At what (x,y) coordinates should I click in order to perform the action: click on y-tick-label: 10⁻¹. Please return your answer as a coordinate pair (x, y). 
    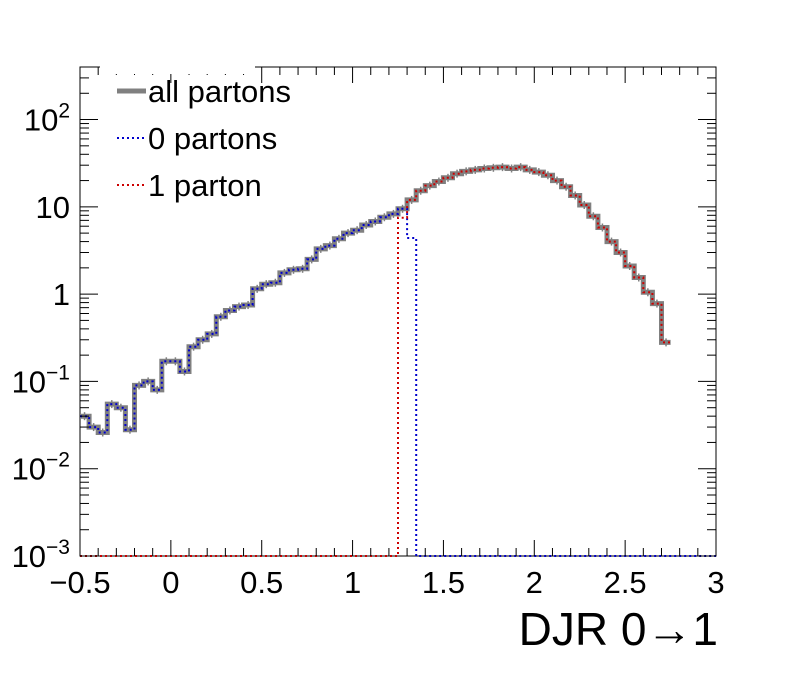
    Looking at the image, I should click on (41, 380).